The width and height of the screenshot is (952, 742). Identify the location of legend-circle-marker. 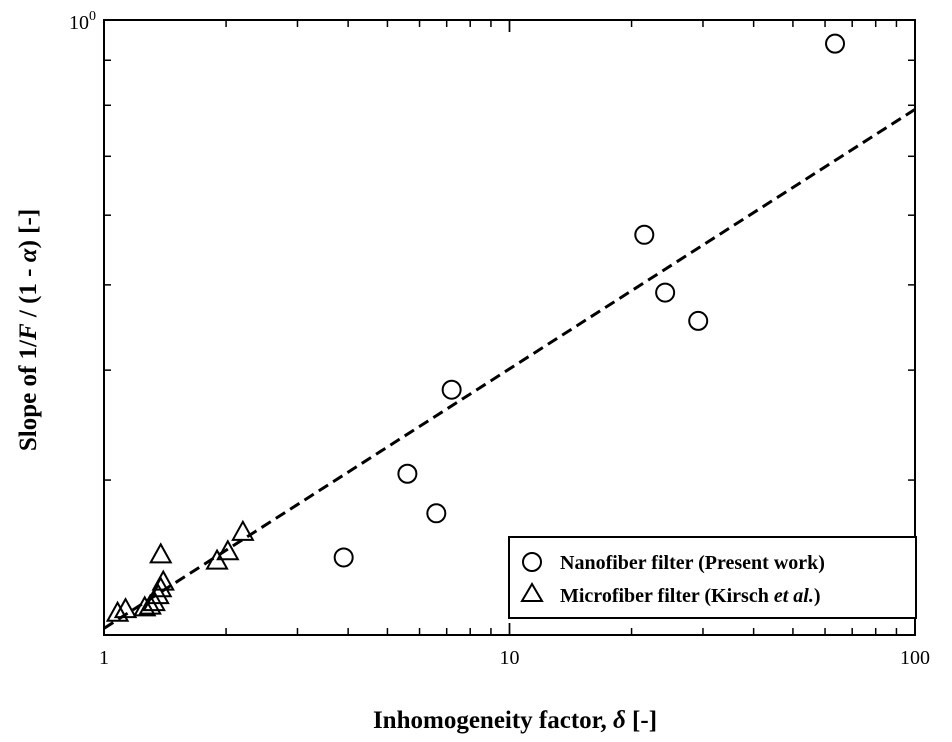
(532, 562).